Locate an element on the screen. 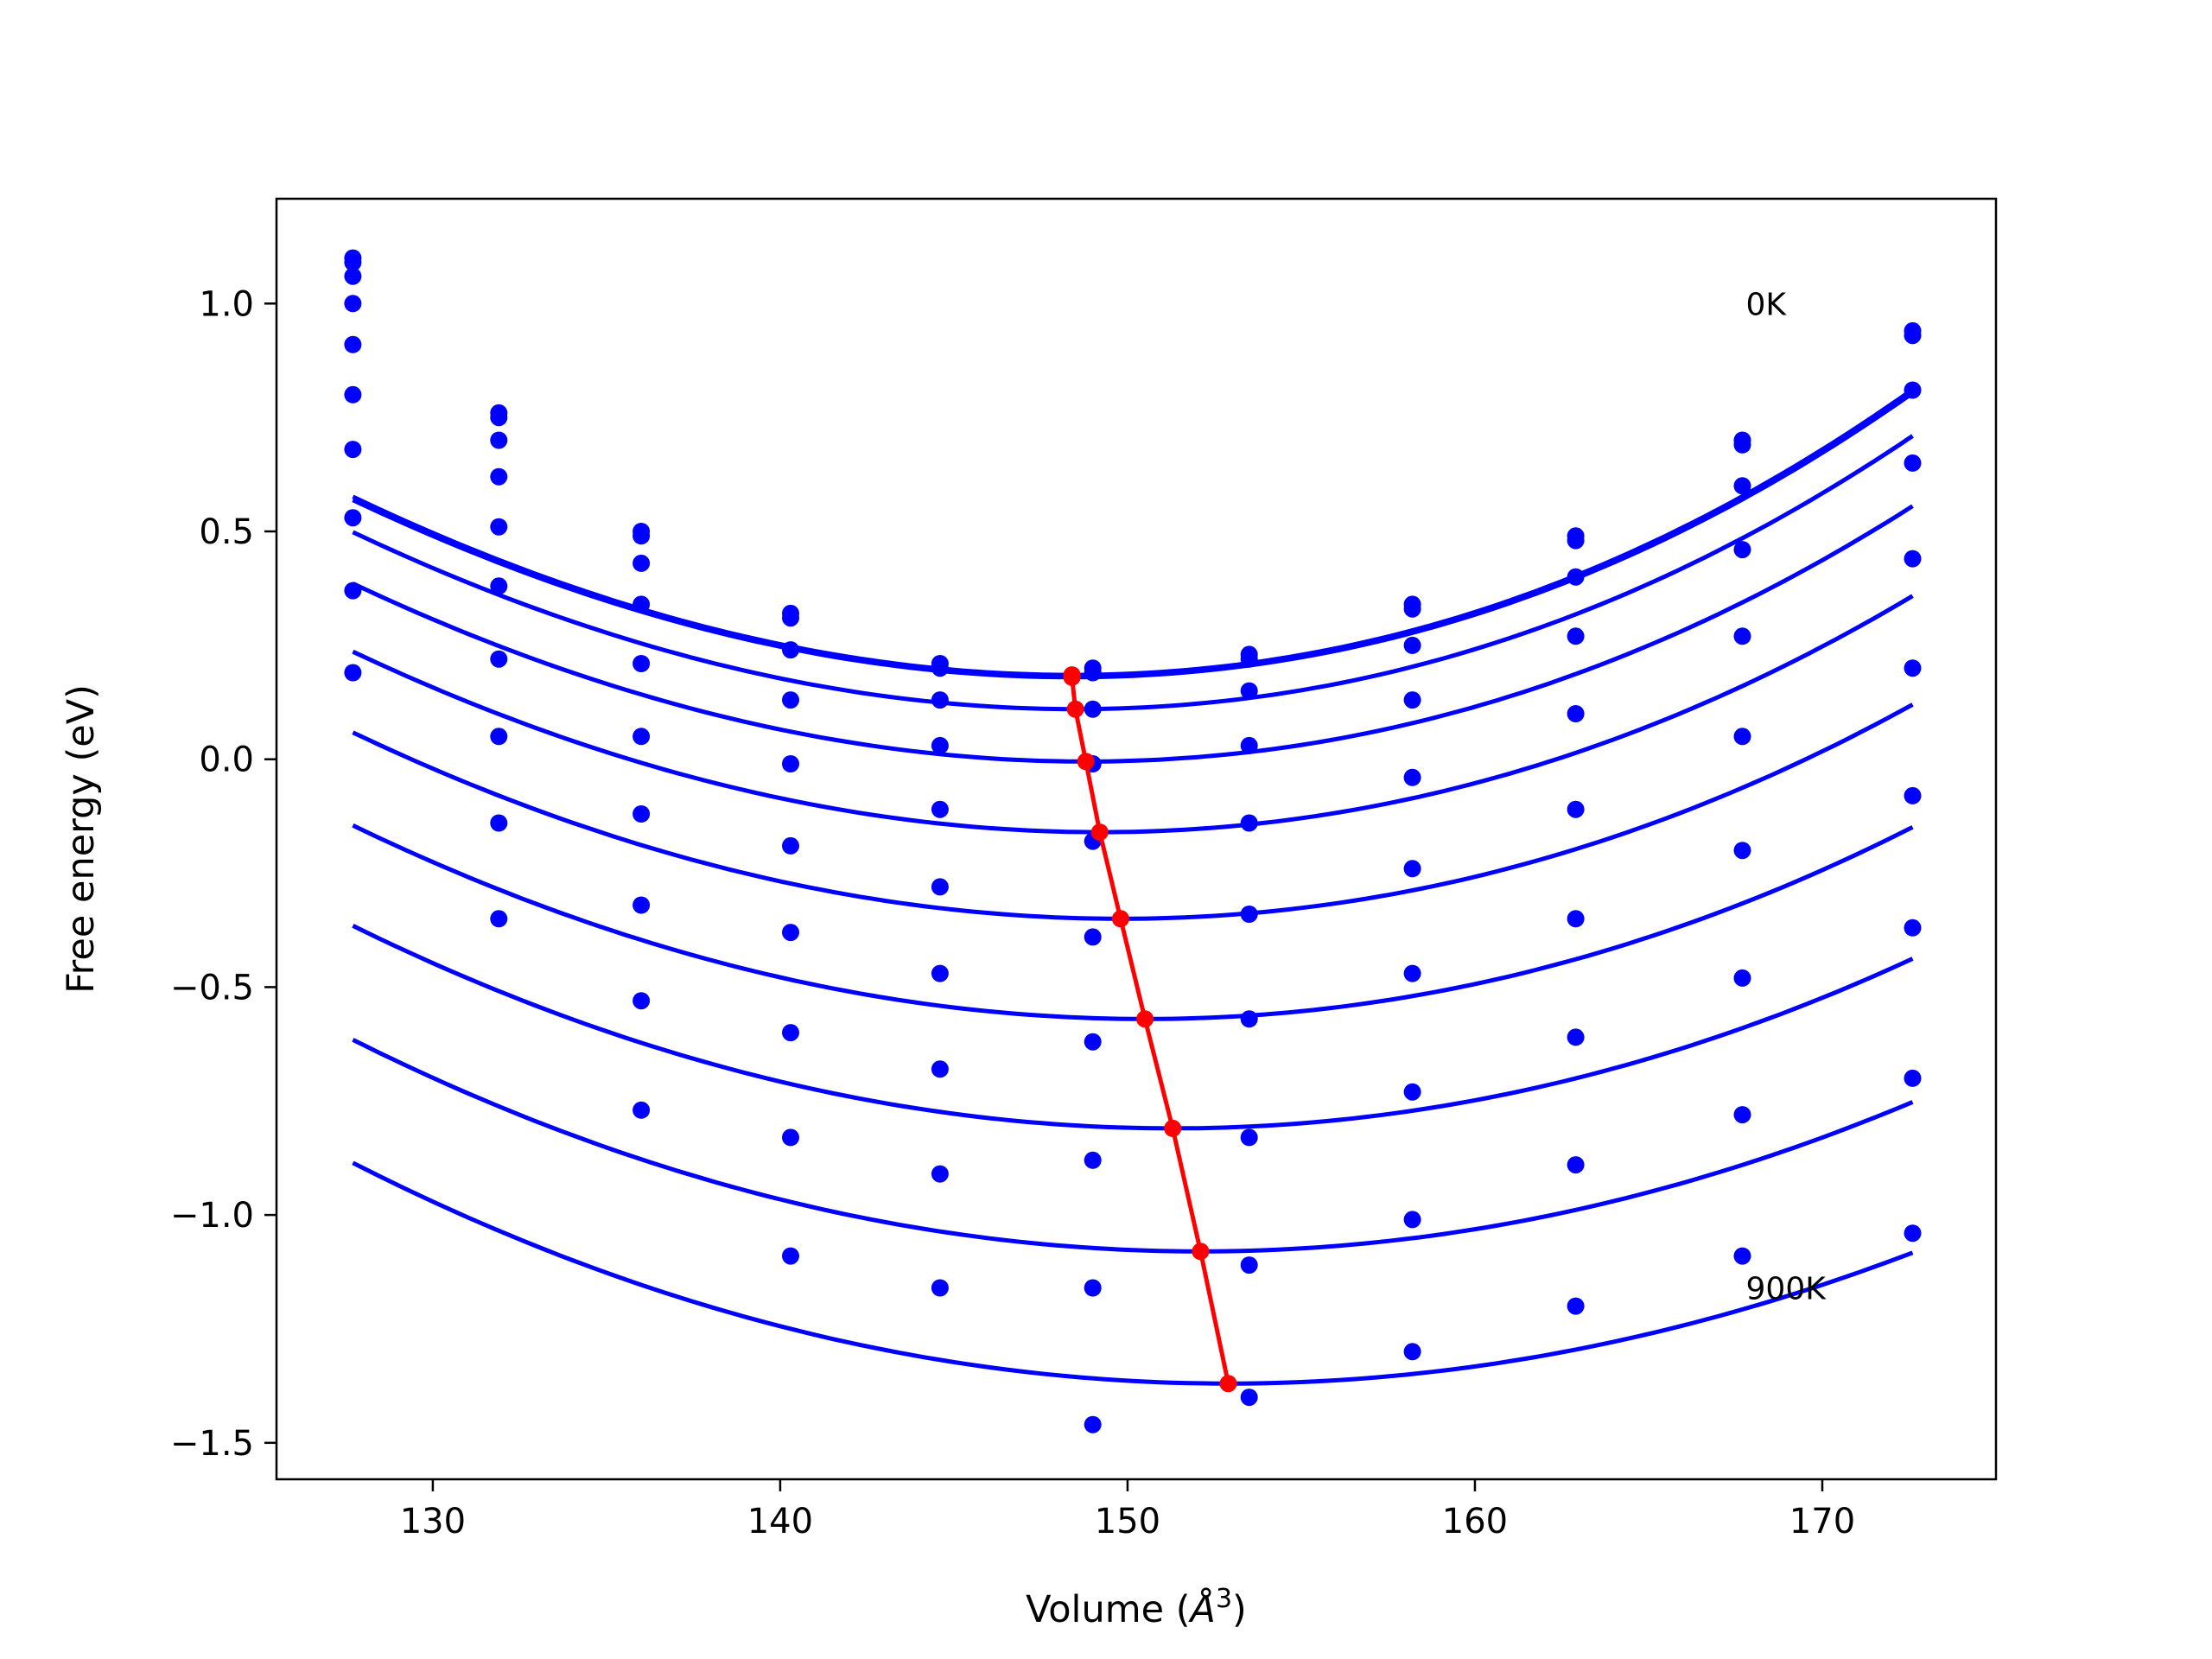 This screenshot has height=1659, width=2212. minima-line-group is located at coordinates (1150, 1029).